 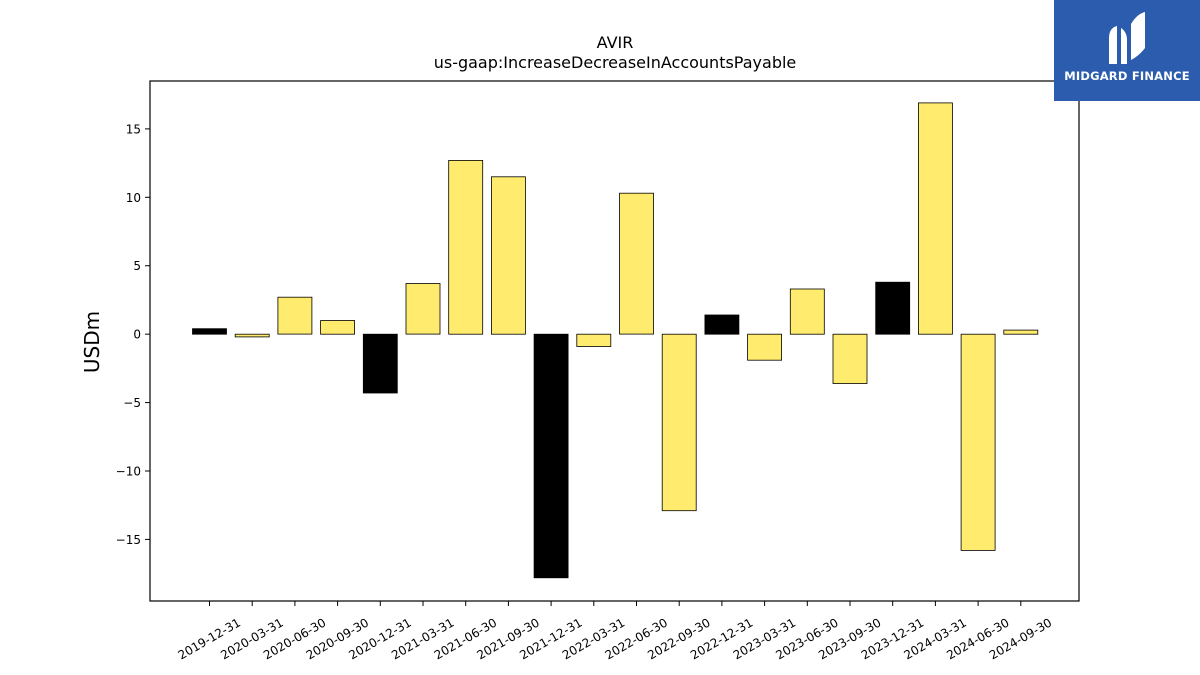 I want to click on y-tick-label: −10, so click(x=128, y=472).